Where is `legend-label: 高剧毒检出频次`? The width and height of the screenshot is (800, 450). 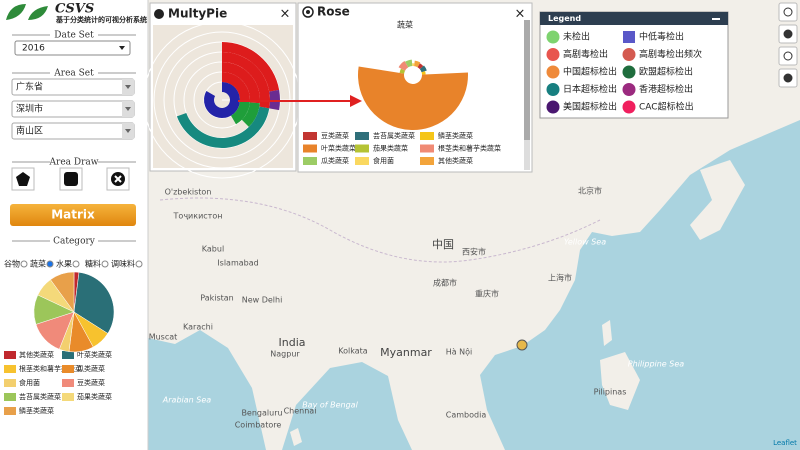
legend-label: 高剧毒检出频次 is located at coordinates (670, 54).